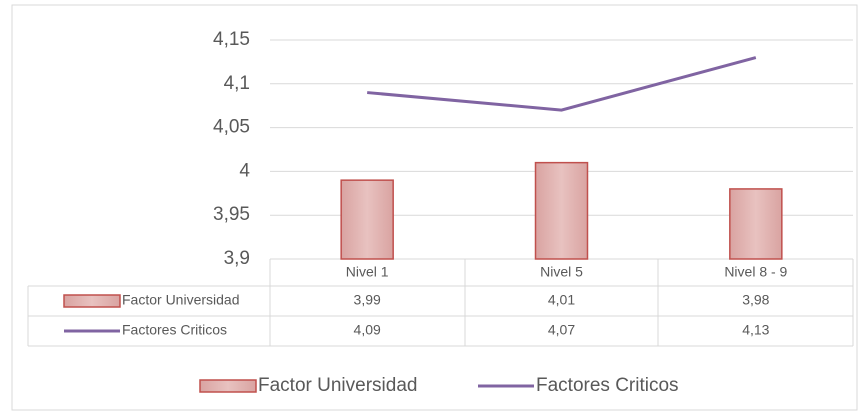 Image resolution: width=866 pixels, height=418 pixels. I want to click on table-value: 4,13, so click(755, 330).